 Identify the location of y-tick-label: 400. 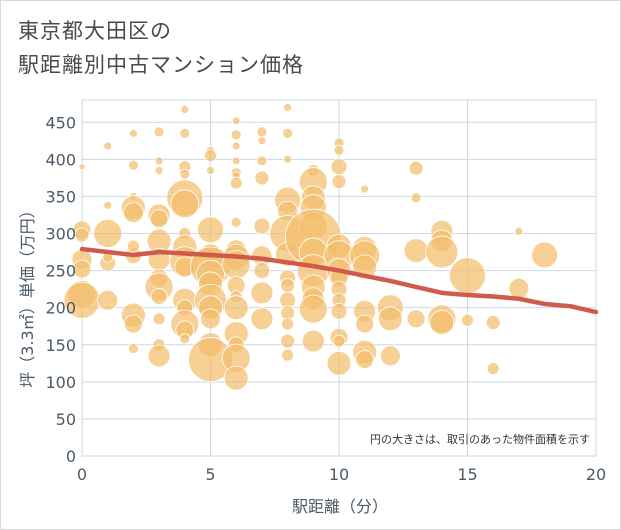
(60, 159).